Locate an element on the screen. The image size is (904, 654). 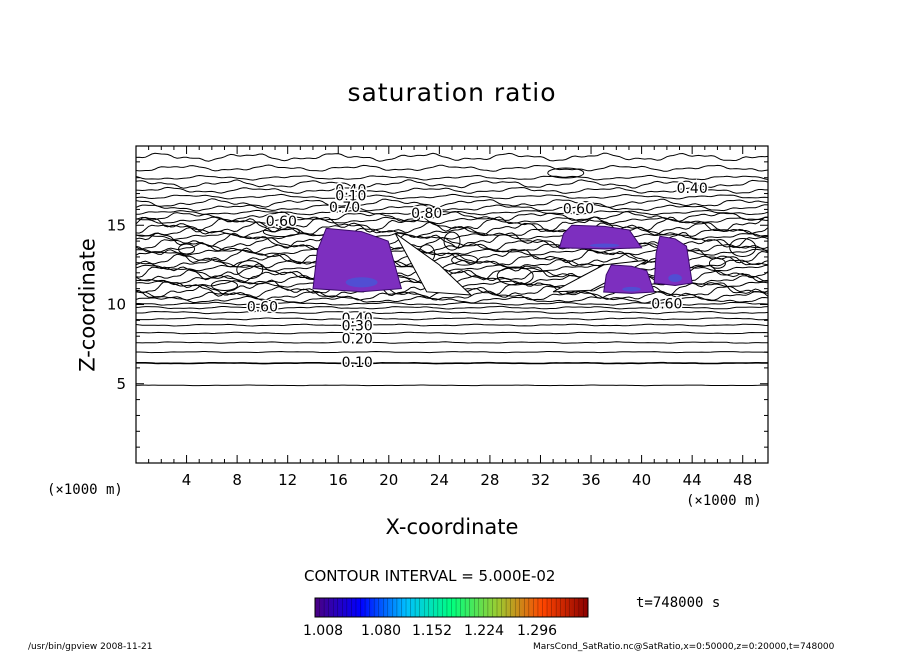
x-tick-label: 44 is located at coordinates (692, 480).